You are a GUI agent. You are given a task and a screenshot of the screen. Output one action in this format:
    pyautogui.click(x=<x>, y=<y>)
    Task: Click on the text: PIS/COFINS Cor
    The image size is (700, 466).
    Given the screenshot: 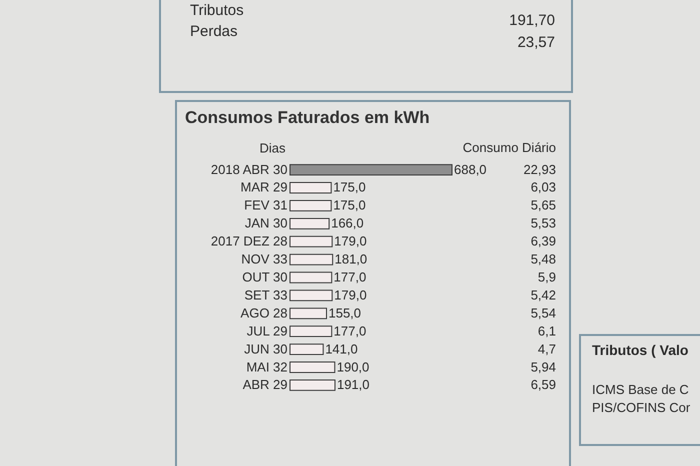 What is the action you would take?
    pyautogui.click(x=641, y=407)
    